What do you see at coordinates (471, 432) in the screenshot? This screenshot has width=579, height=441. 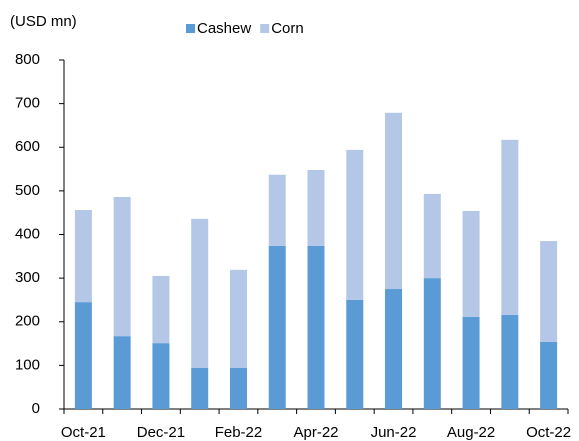 I see `x-tick-label: Aug-22` at bounding box center [471, 432].